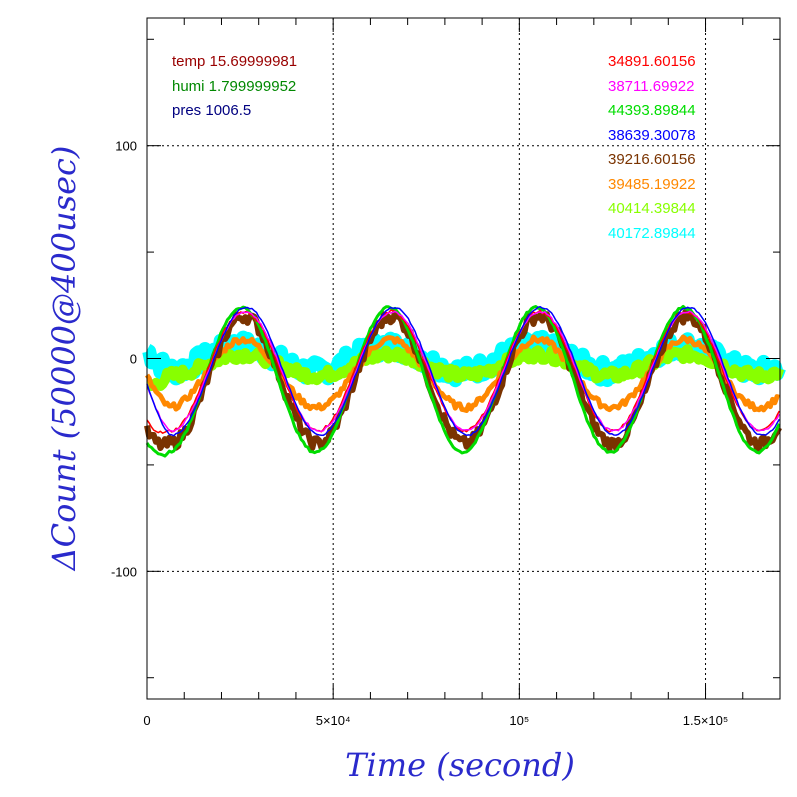 Image resolution: width=797 pixels, height=797 pixels. I want to click on y-tick-label: 100, so click(126, 146).